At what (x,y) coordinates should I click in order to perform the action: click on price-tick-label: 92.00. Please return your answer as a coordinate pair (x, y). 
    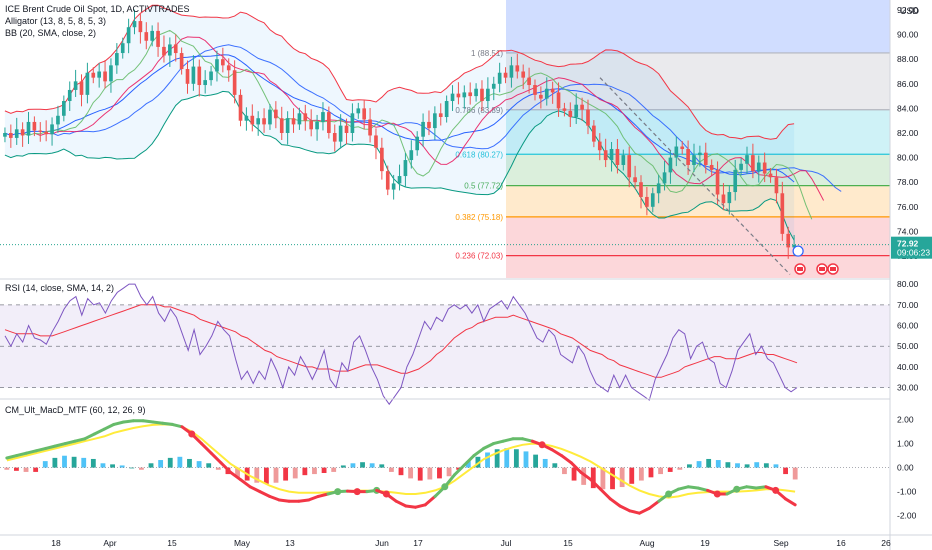
    Looking at the image, I should click on (908, 10).